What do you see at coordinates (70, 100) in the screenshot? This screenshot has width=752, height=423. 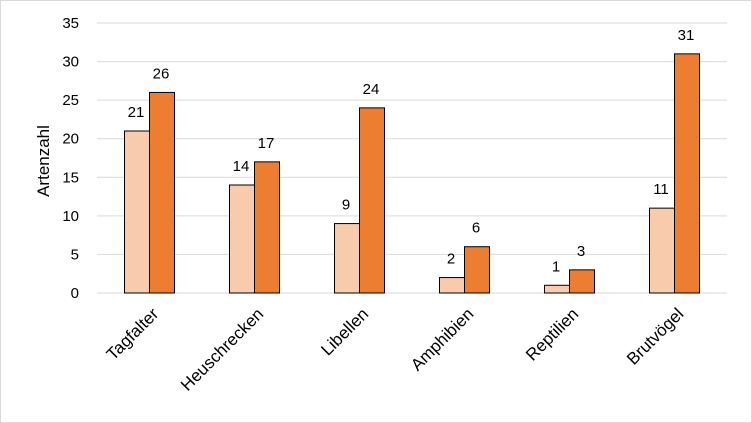 I see `y-tick-label: 25` at bounding box center [70, 100].